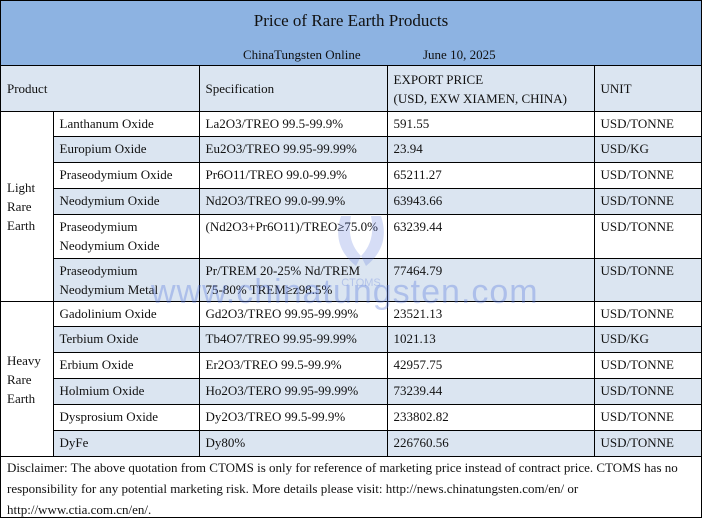 The width and height of the screenshot is (702, 523). I want to click on cell-product: Praseodymium Oxide, so click(126, 175).